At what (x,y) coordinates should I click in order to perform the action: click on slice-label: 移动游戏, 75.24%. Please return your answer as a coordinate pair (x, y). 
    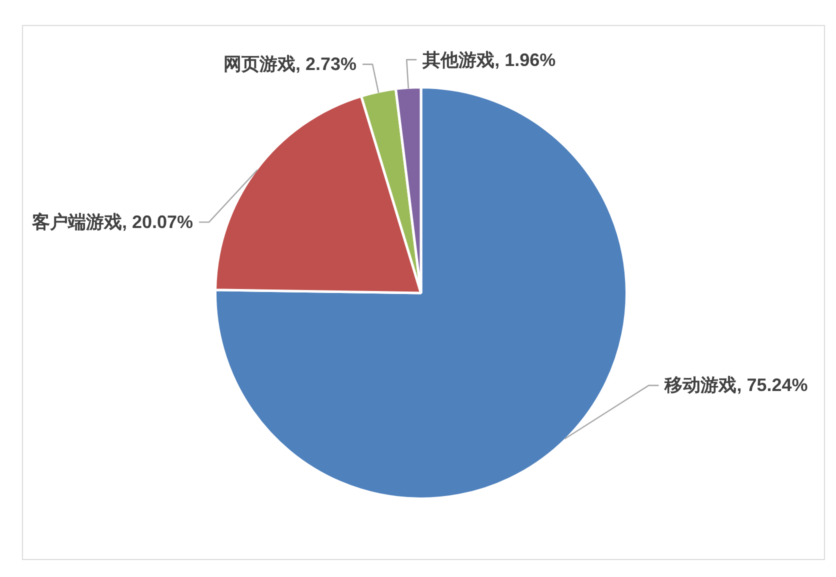
    Looking at the image, I should click on (736, 385).